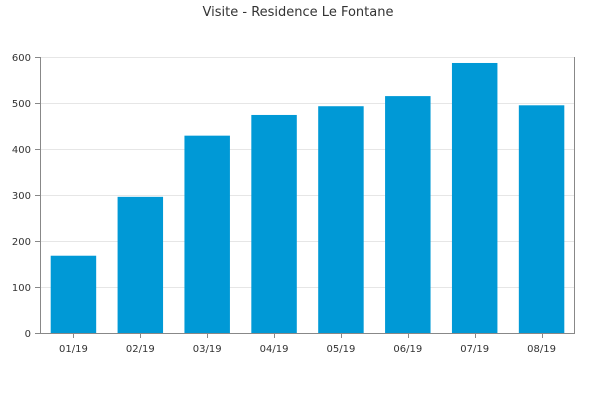 The image size is (600, 400). Describe the element at coordinates (307, 349) in the screenshot. I see `x-axis-labels: 01/19 02/19 03/19 04/19 05/19 06/19 07/19 08/19` at that location.